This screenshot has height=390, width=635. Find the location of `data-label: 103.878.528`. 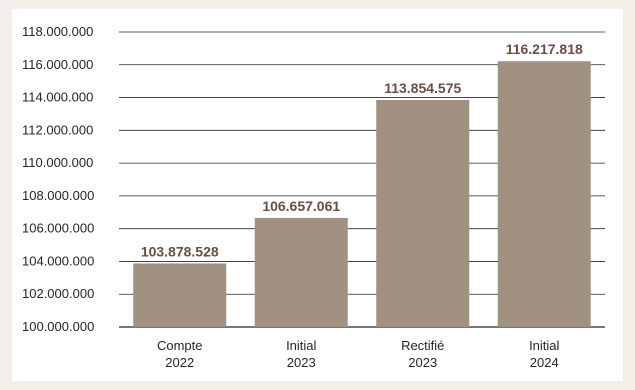

data-label: 103.878.528 is located at coordinates (180, 251).